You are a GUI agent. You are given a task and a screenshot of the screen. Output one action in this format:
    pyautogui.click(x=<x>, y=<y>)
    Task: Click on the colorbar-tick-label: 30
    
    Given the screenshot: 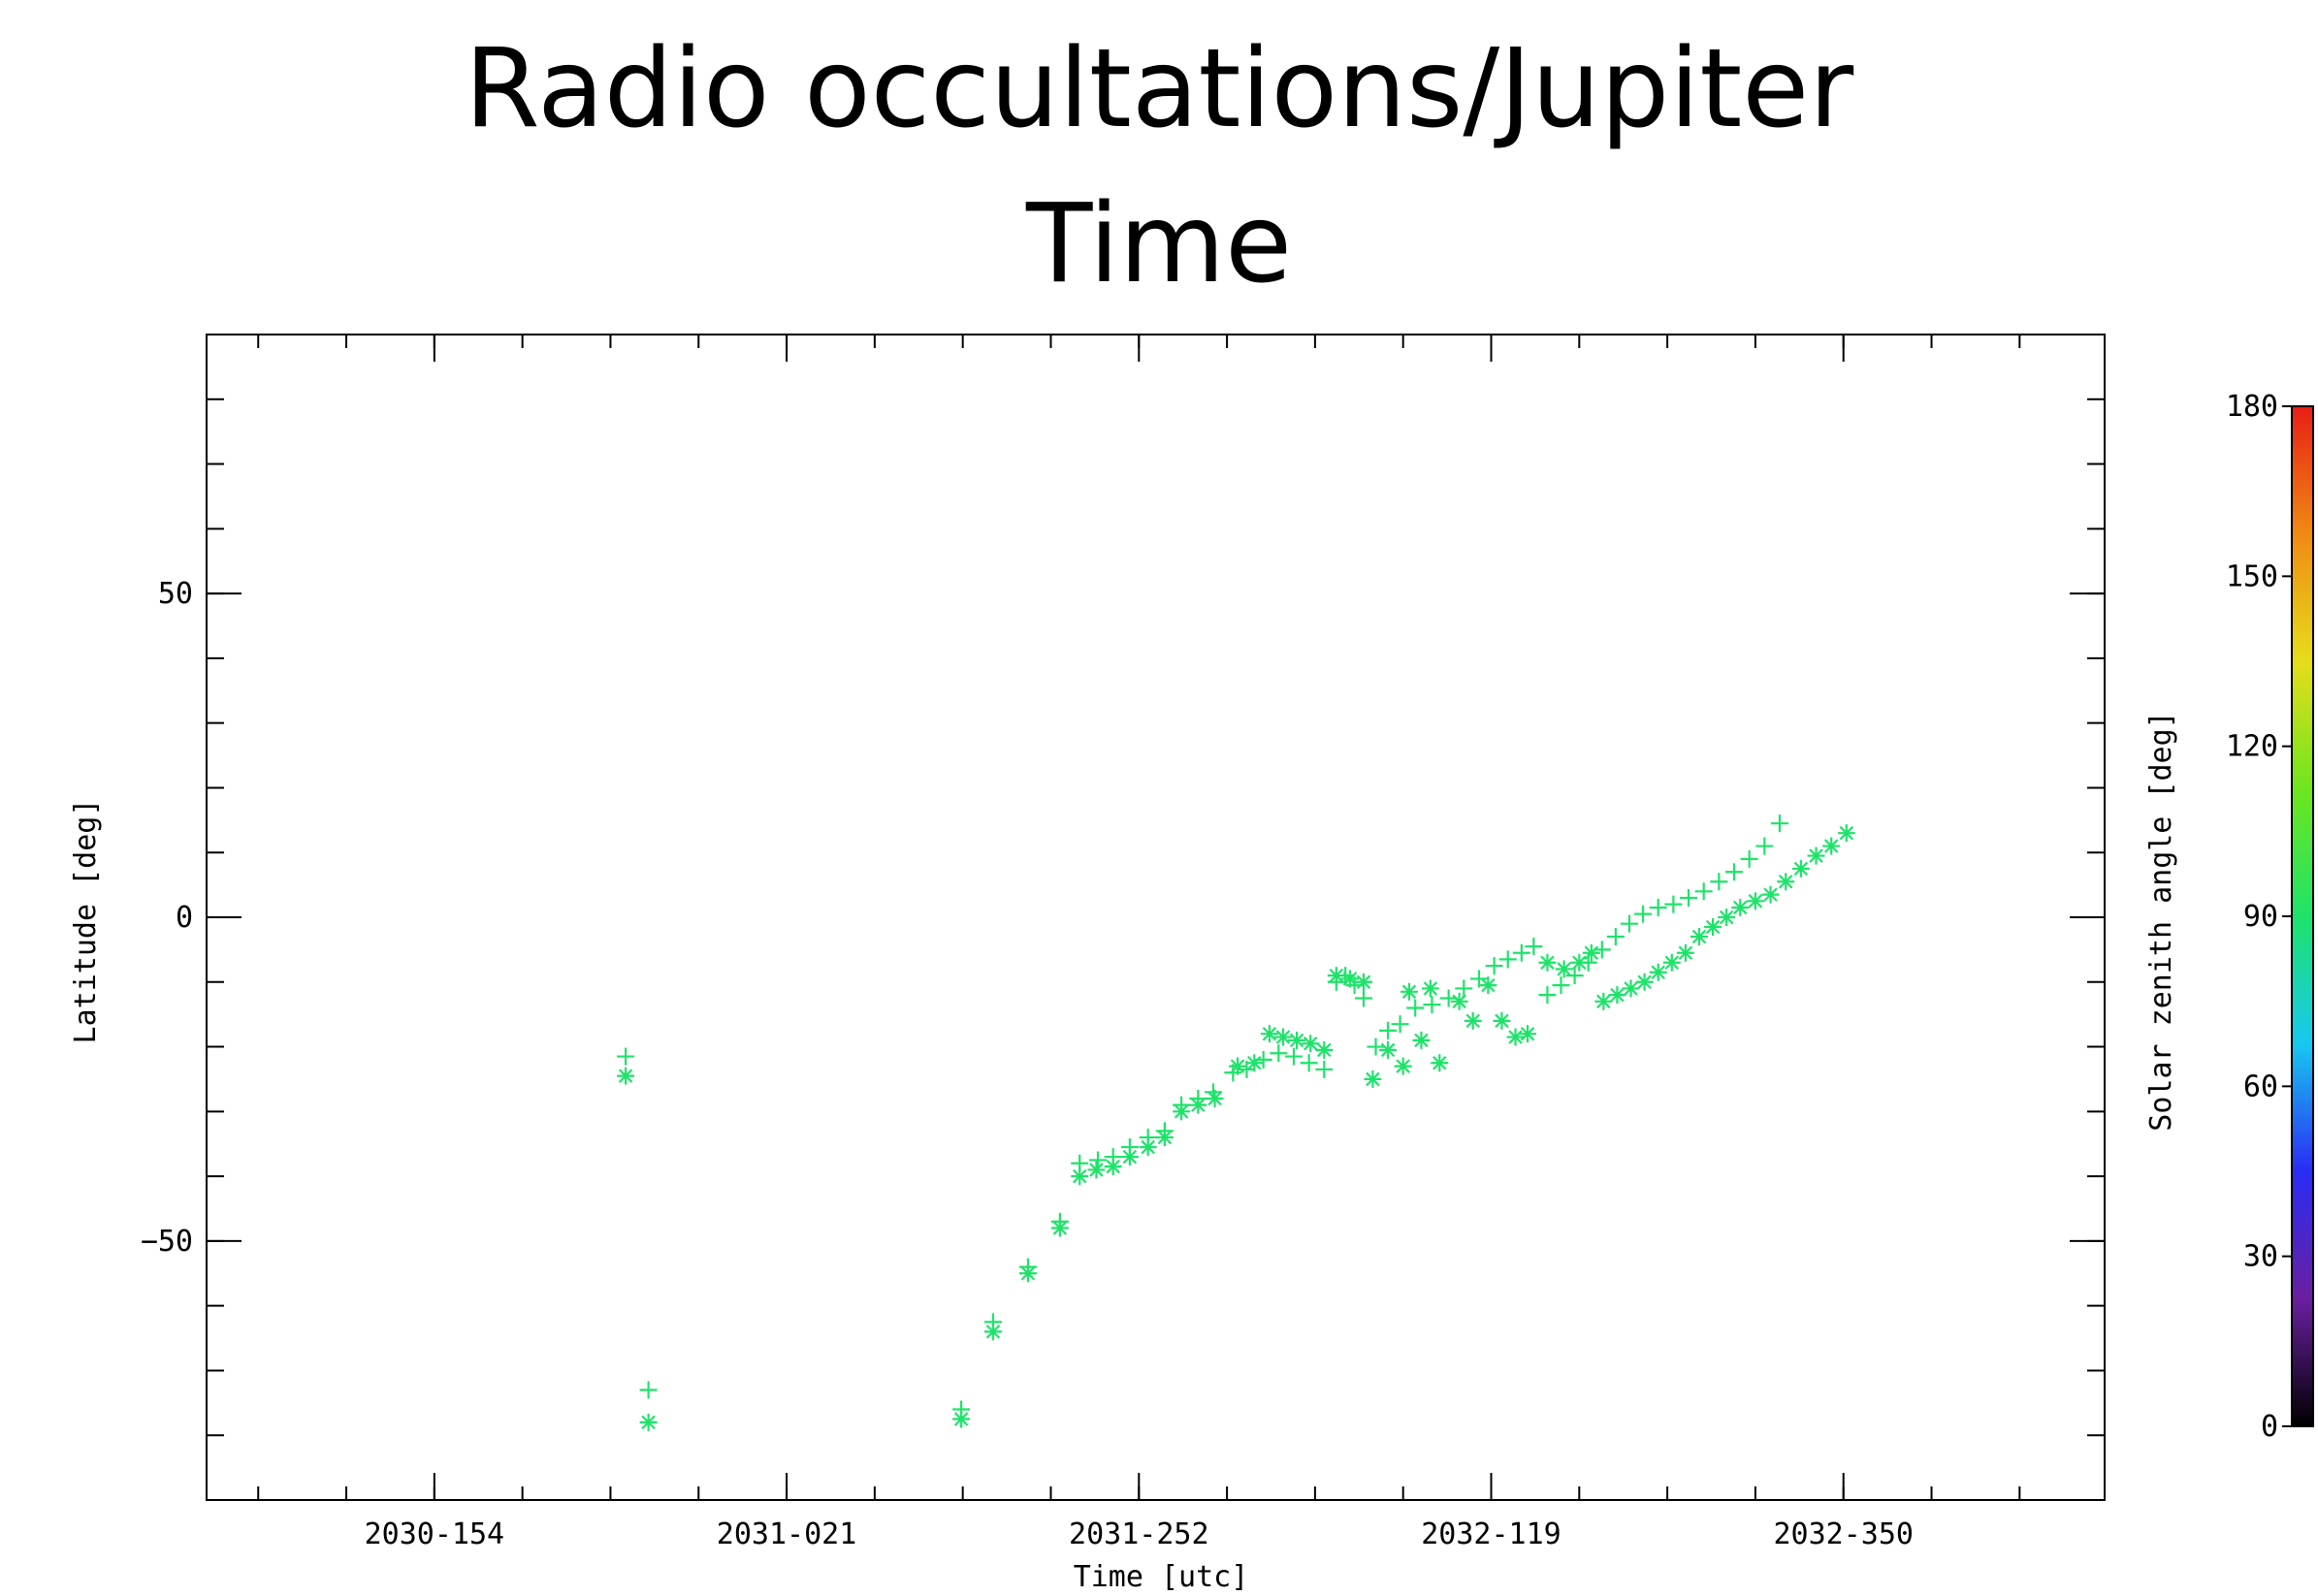 What is the action you would take?
    pyautogui.click(x=2261, y=1257)
    